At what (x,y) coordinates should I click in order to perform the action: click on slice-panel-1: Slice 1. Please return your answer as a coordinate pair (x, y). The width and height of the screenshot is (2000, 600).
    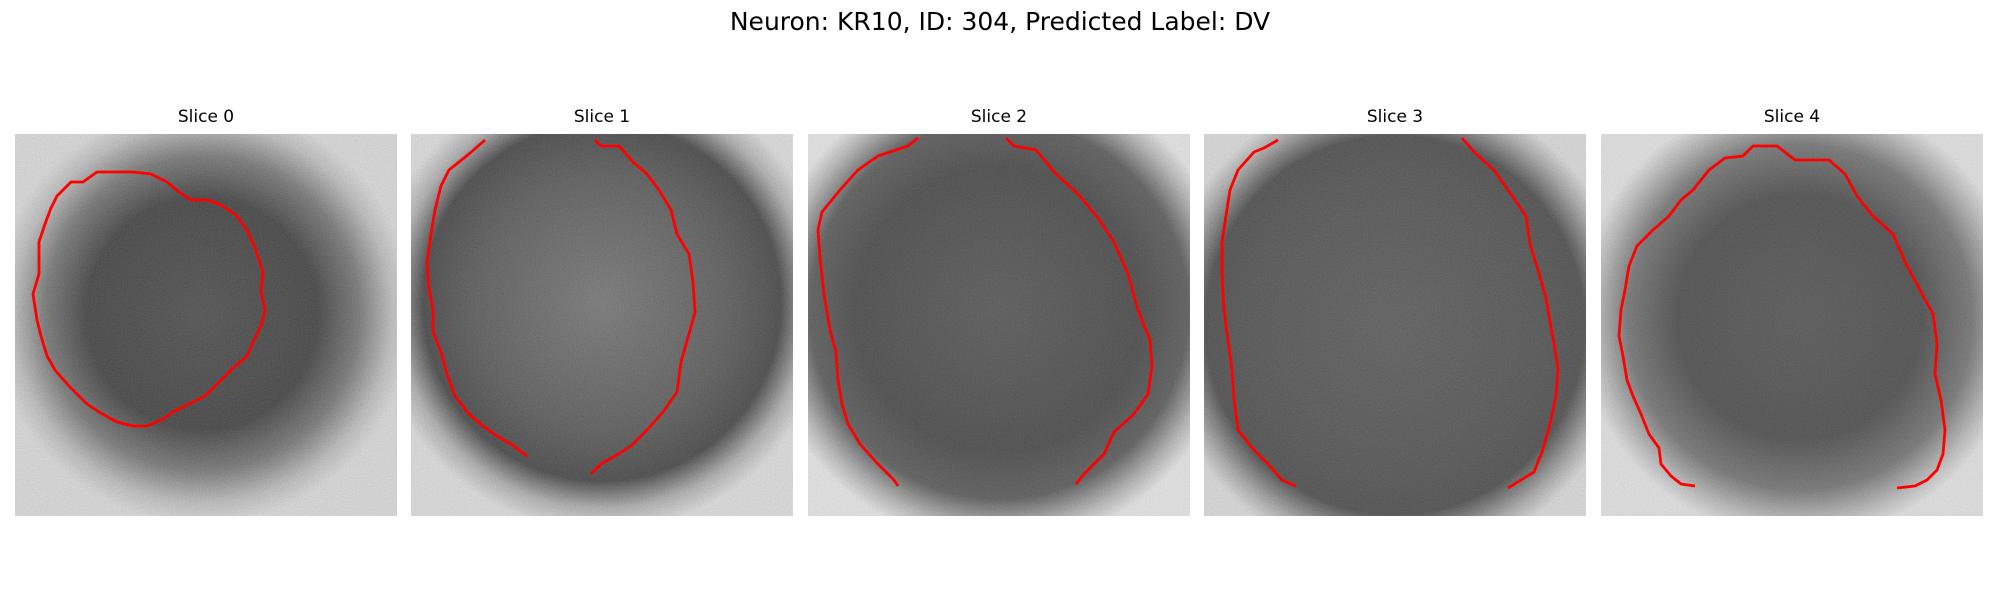
    Looking at the image, I should click on (602, 312).